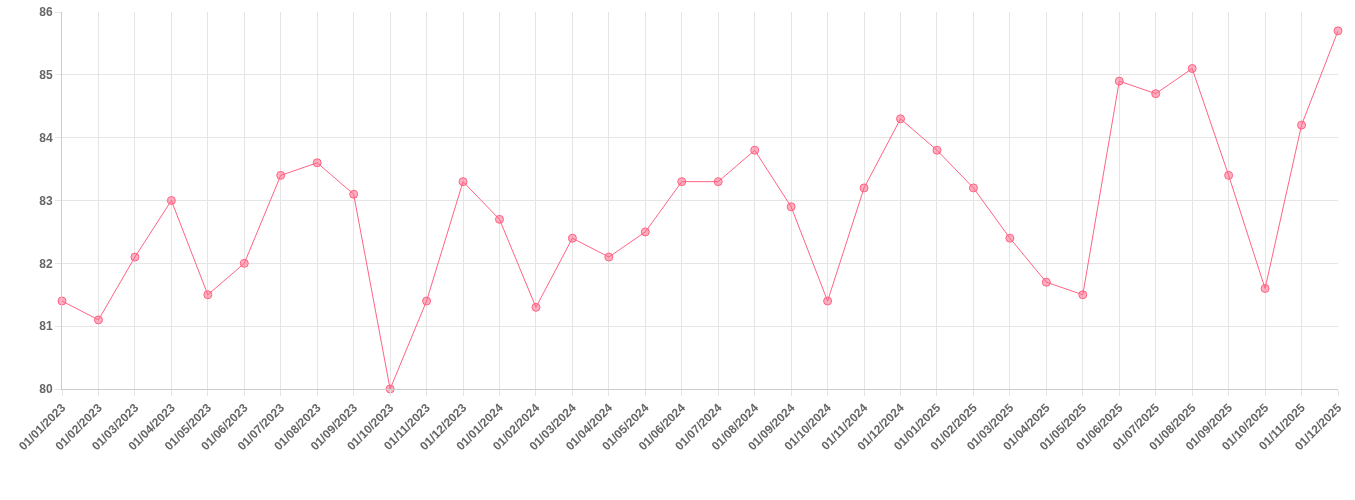  I want to click on y-tick-label: 85, so click(46, 75).